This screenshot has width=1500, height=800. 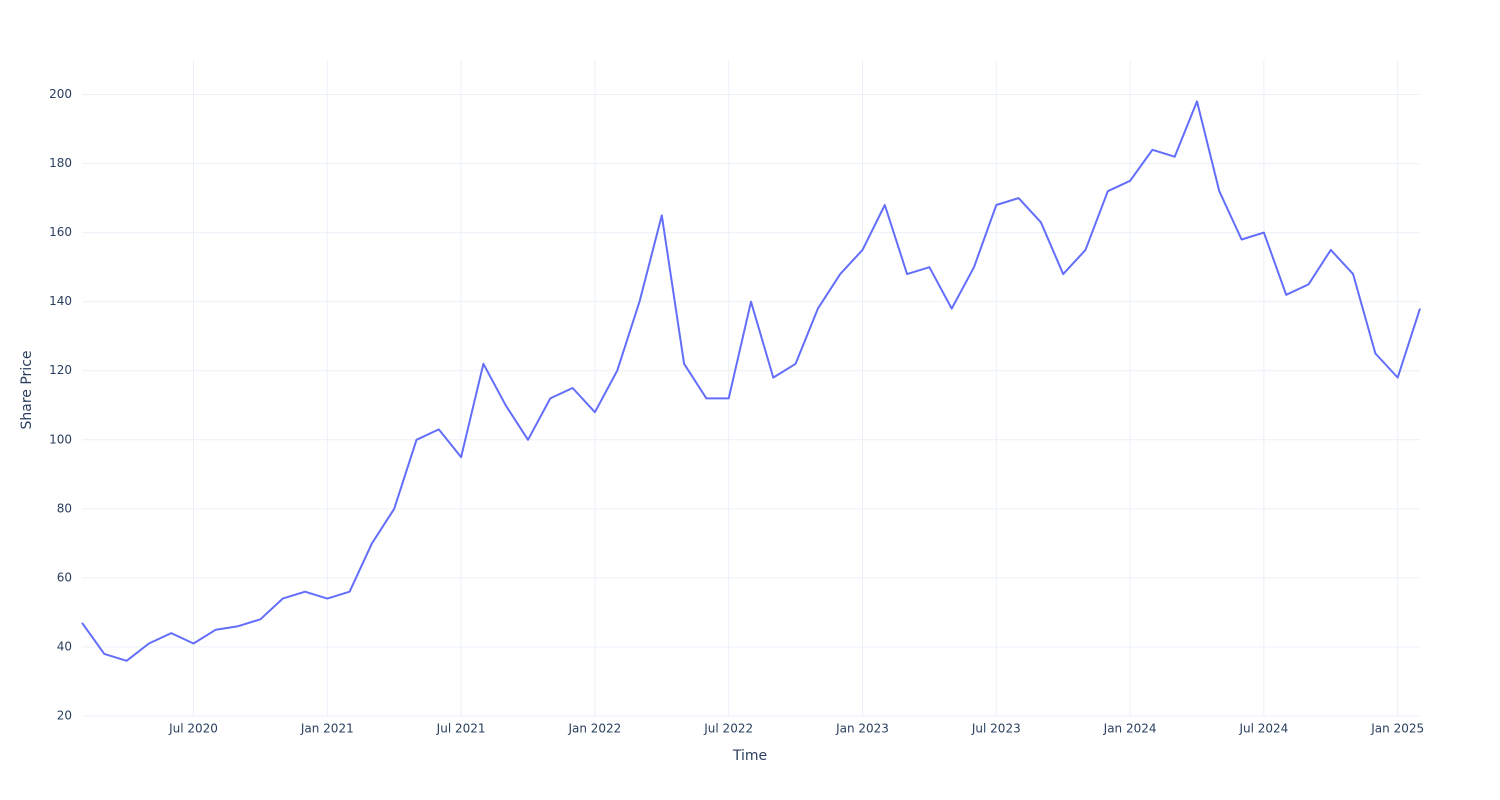 What do you see at coordinates (60, 370) in the screenshot?
I see `y-tick-label: 120` at bounding box center [60, 370].